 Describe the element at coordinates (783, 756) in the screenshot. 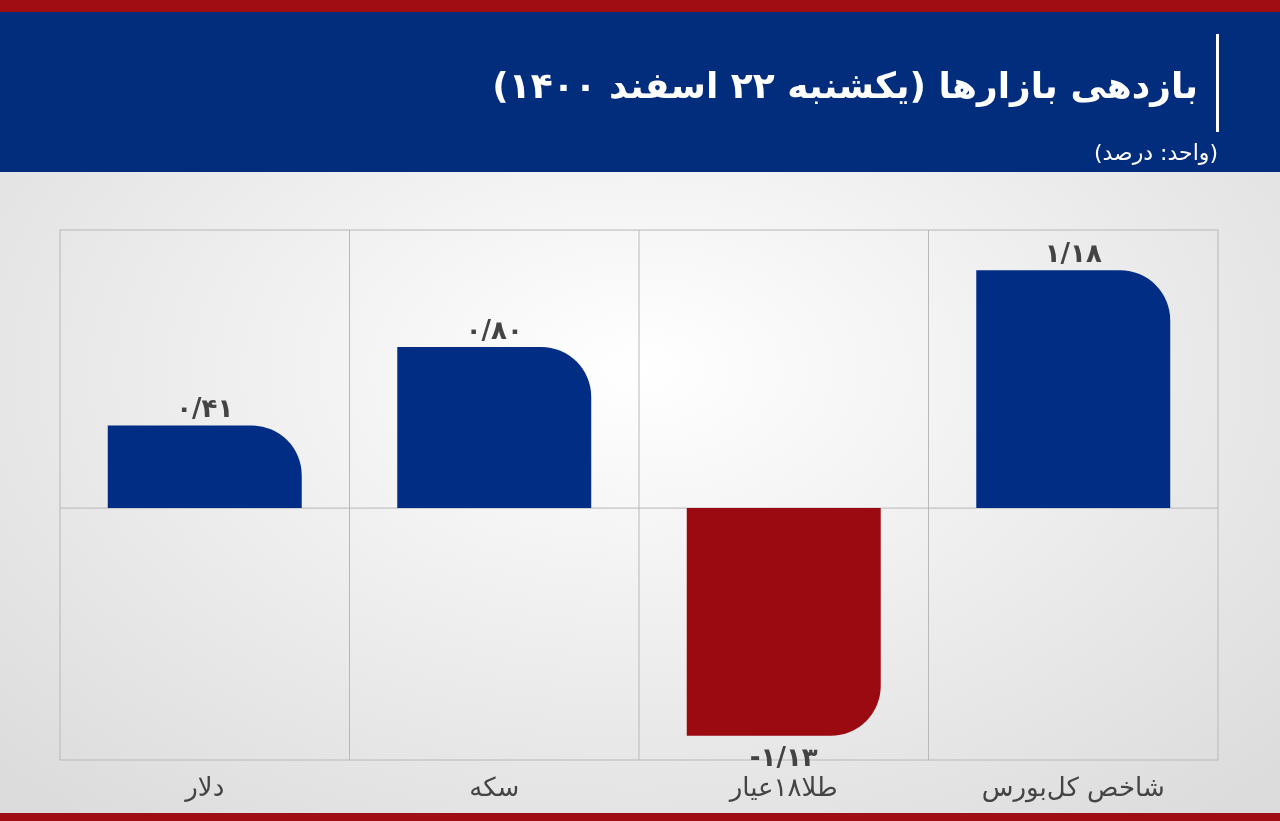

I see `data-label: -۱/۱۳` at that location.